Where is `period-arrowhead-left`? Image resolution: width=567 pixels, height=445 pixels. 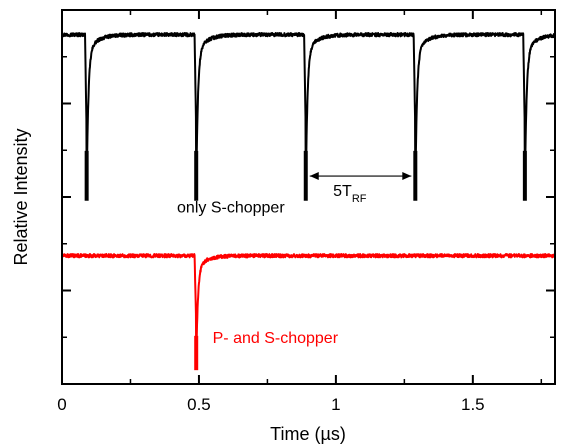
period-arrowhead-left is located at coordinates (314, 176).